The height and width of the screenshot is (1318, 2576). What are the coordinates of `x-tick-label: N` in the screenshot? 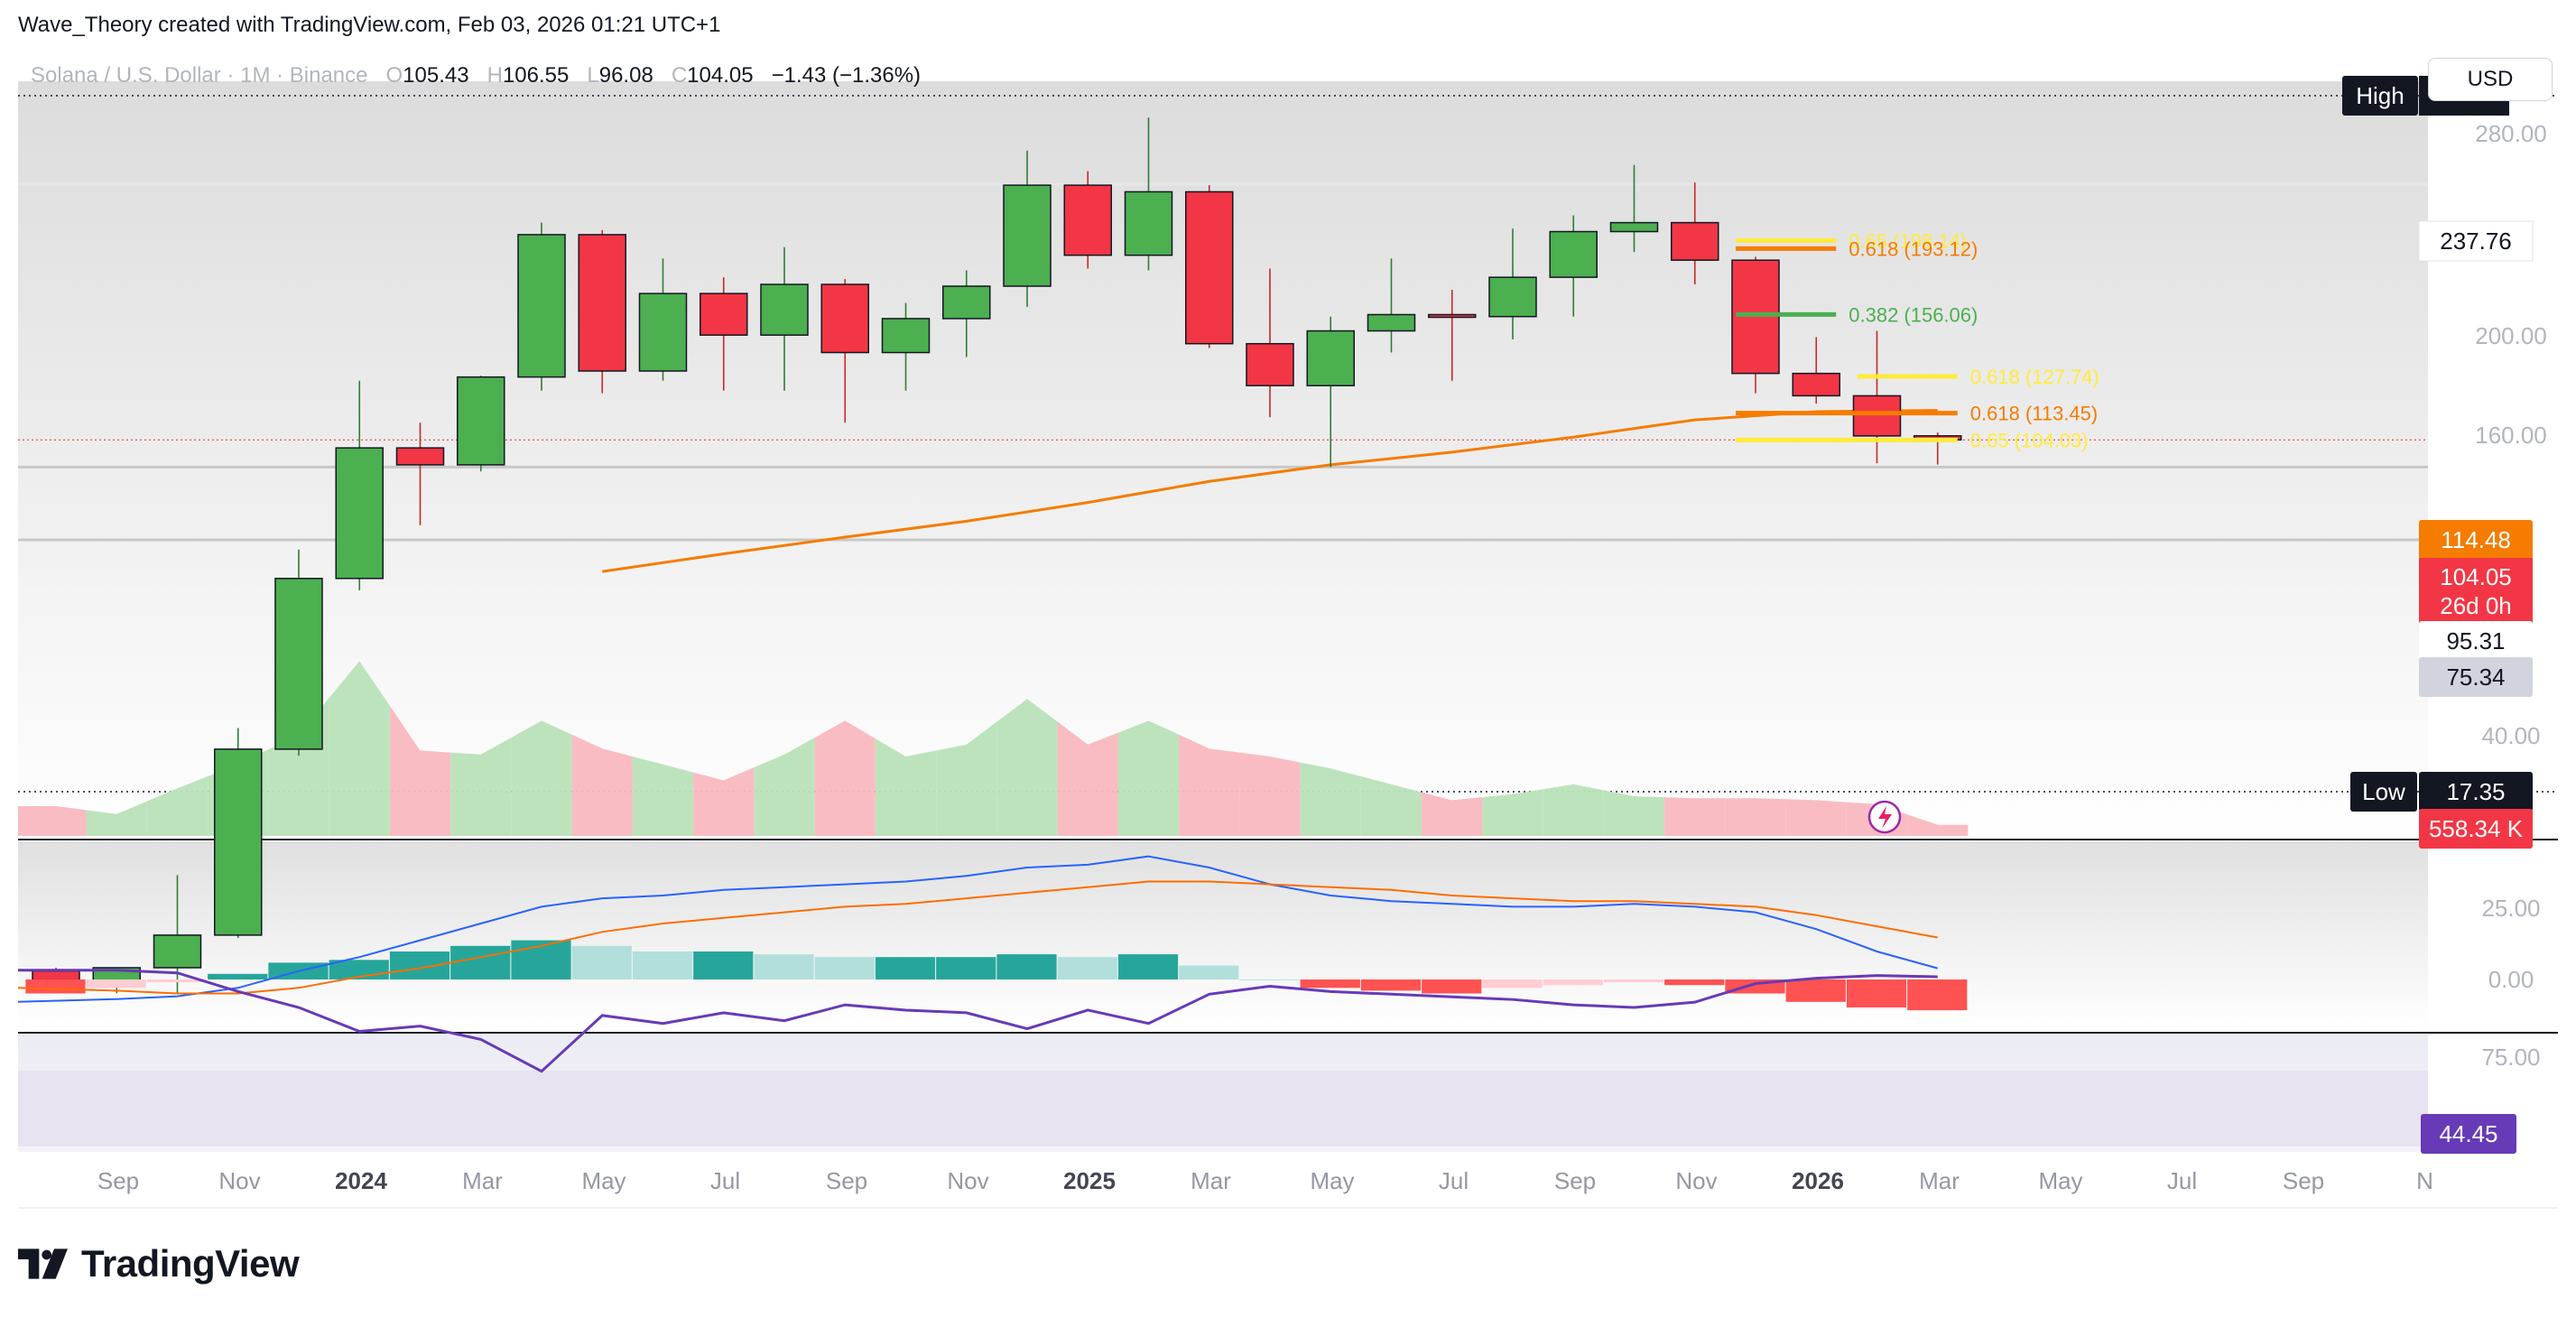 It's located at (2424, 1180).